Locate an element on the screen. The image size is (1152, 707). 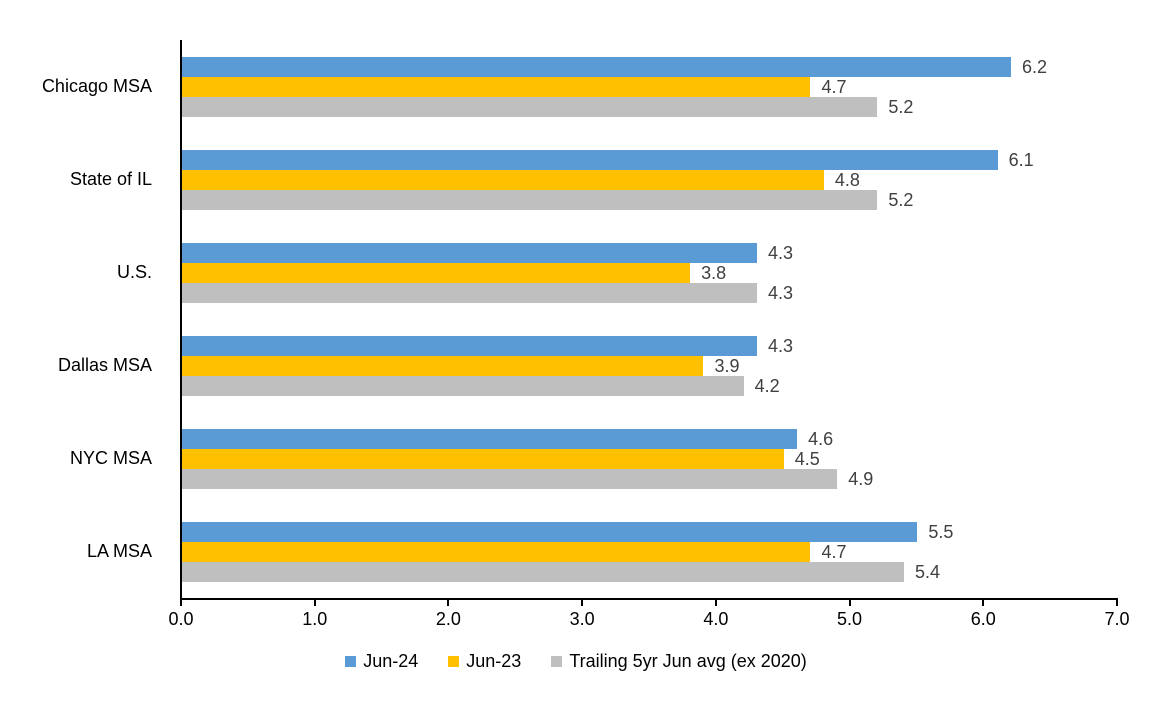
bar-line: 4.8 is located at coordinates (650, 179).